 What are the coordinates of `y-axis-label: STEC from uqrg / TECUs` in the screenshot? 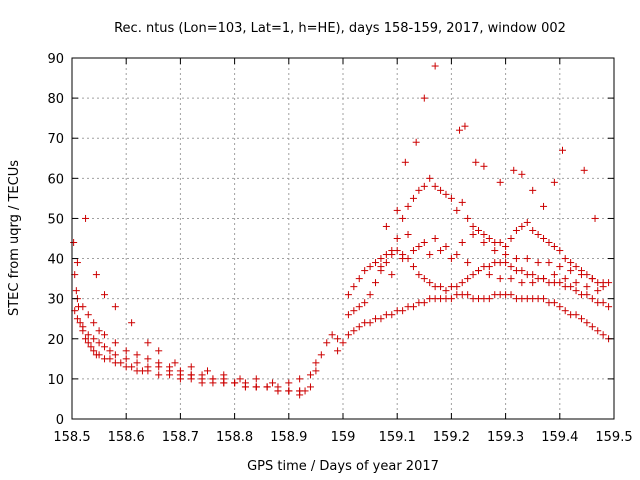 It's located at (14, 238).